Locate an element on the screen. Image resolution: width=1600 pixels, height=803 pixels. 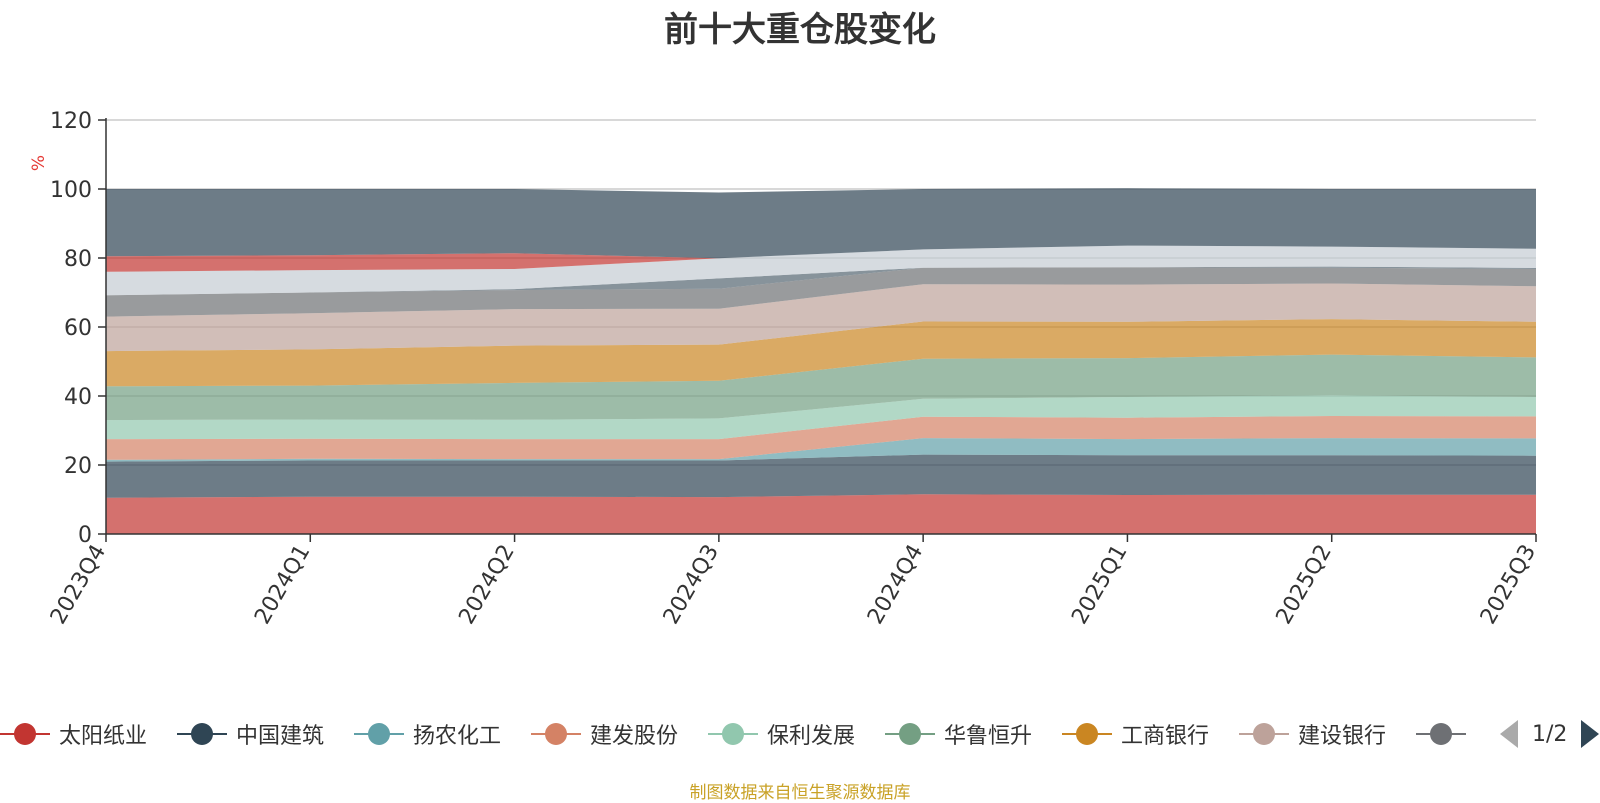
y-tick-label-0: 0 is located at coordinates (85, 535).